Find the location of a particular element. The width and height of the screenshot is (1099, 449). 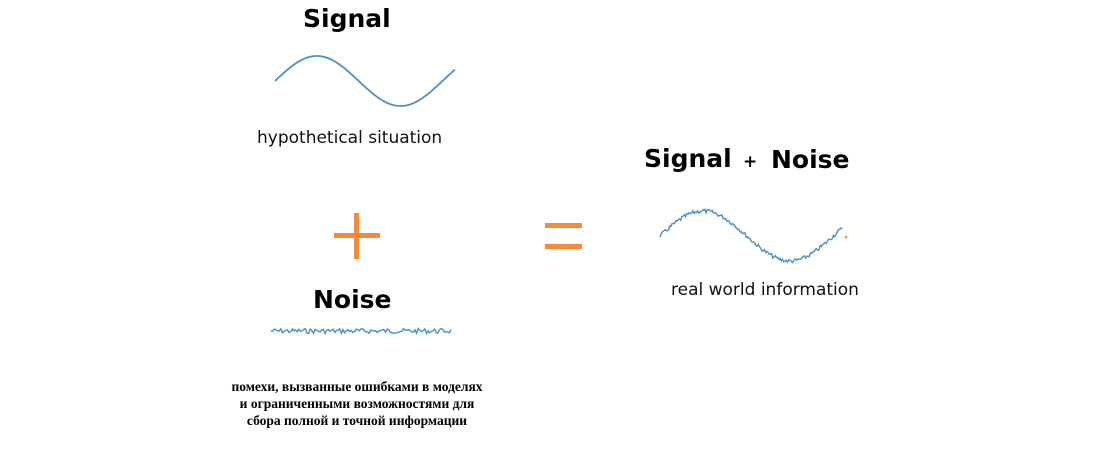

plus-operator-vertical is located at coordinates (356, 236).